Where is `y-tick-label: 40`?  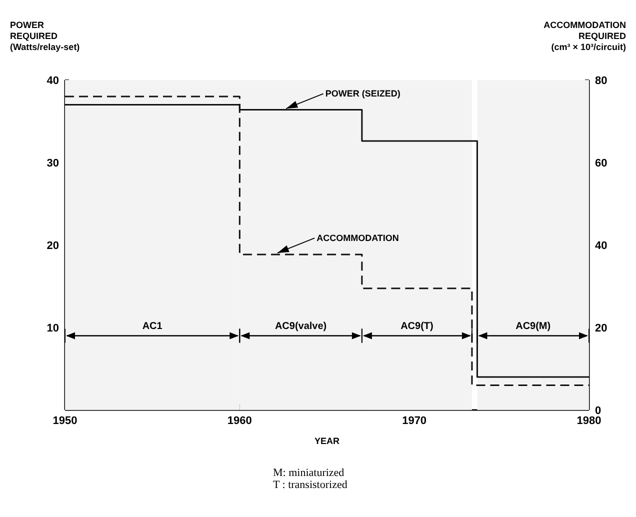
y-tick-label: 40 is located at coordinates (52, 81).